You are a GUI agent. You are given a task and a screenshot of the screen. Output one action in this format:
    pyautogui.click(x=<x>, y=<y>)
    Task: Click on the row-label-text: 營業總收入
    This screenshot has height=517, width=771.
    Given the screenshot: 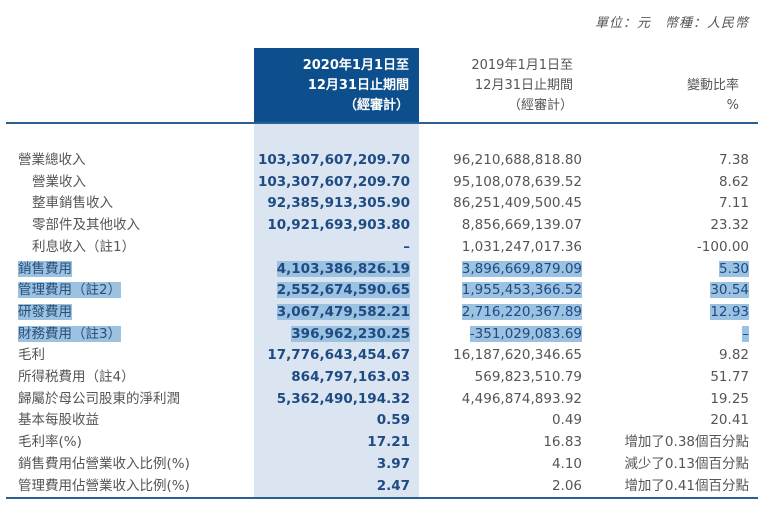 What is the action you would take?
    pyautogui.click(x=52, y=160)
    